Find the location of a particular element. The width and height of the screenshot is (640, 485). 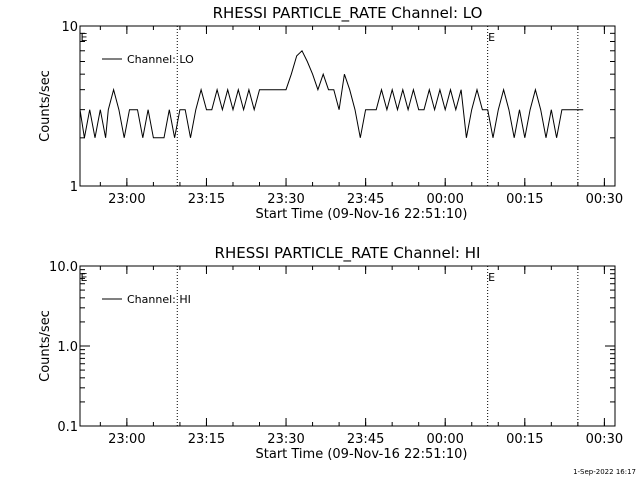

chart-title: RHESSI PARTICLE_RATE Channel: LO is located at coordinates (348, 13).